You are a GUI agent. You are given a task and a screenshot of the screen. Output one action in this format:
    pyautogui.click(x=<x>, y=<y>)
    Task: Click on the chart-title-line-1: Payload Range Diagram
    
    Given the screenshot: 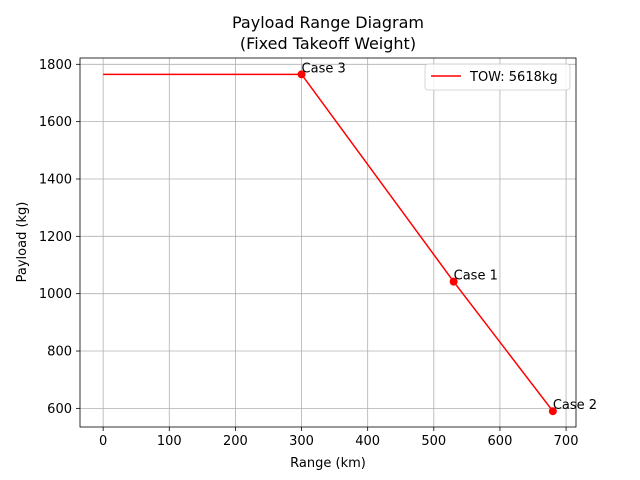 What is the action you would take?
    pyautogui.click(x=328, y=22)
    